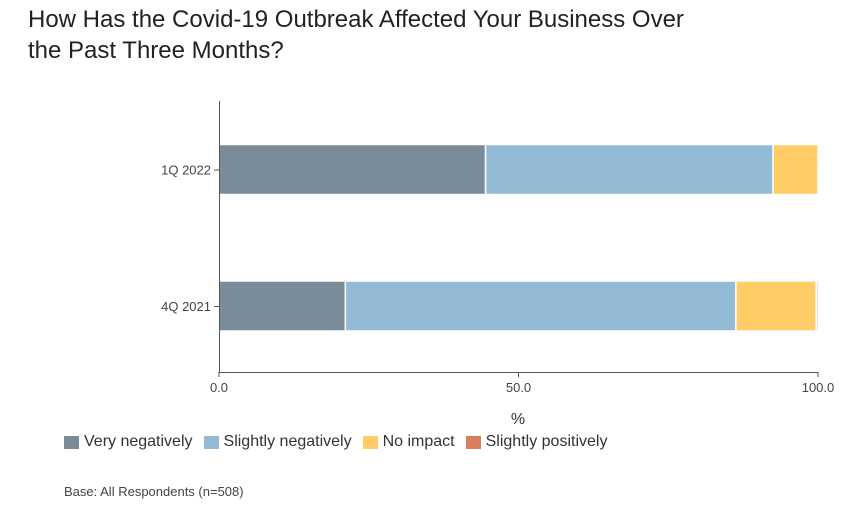  Describe the element at coordinates (795, 169) in the screenshot. I see `bar-1q-2022-no-impact` at that location.